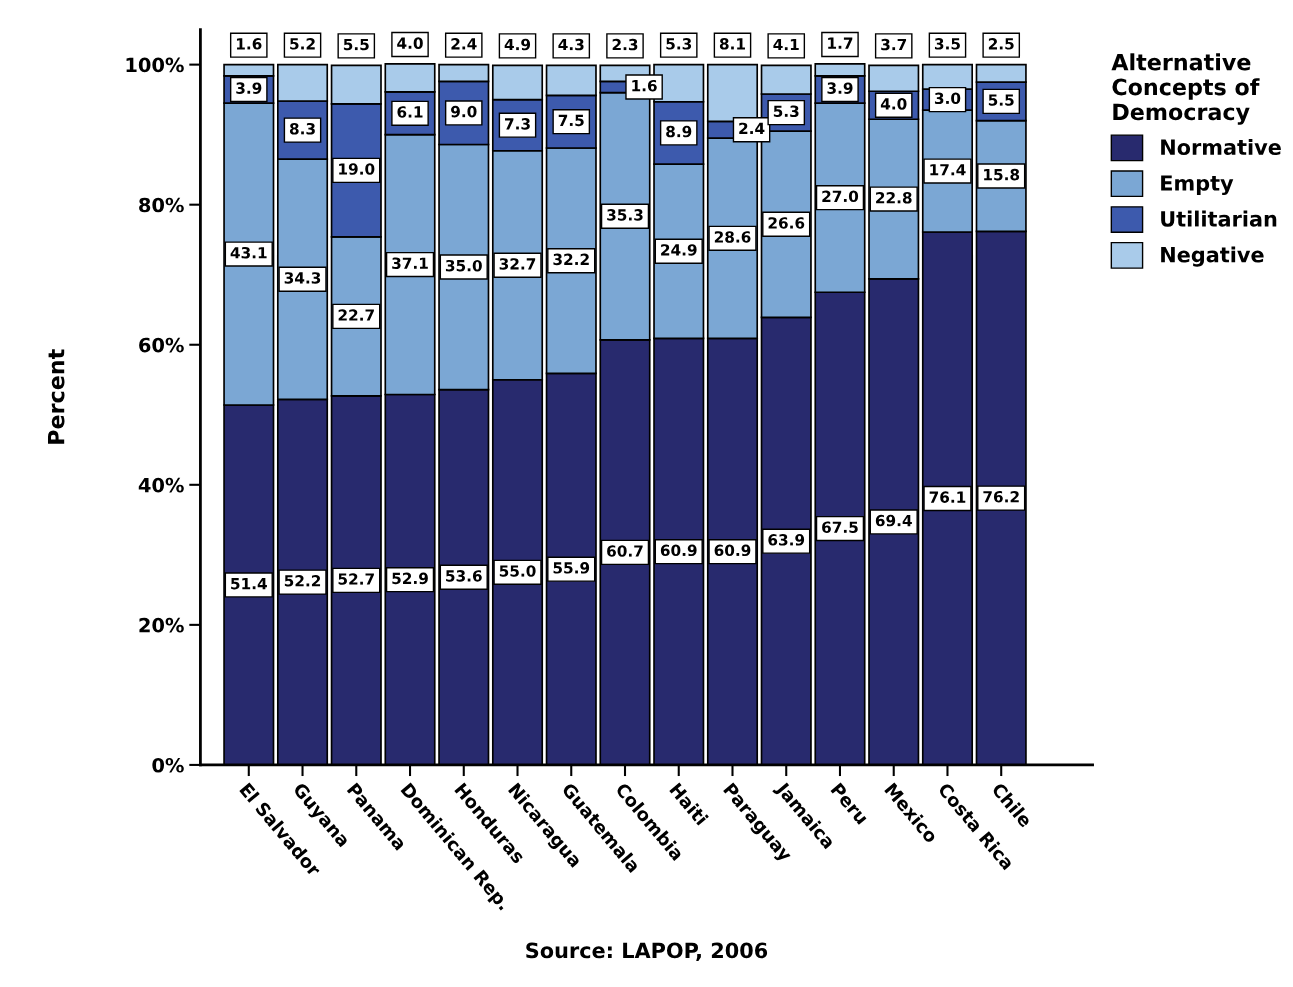  What do you see at coordinates (248, 252) in the screenshot?
I see `data-label: 43.1` at bounding box center [248, 252].